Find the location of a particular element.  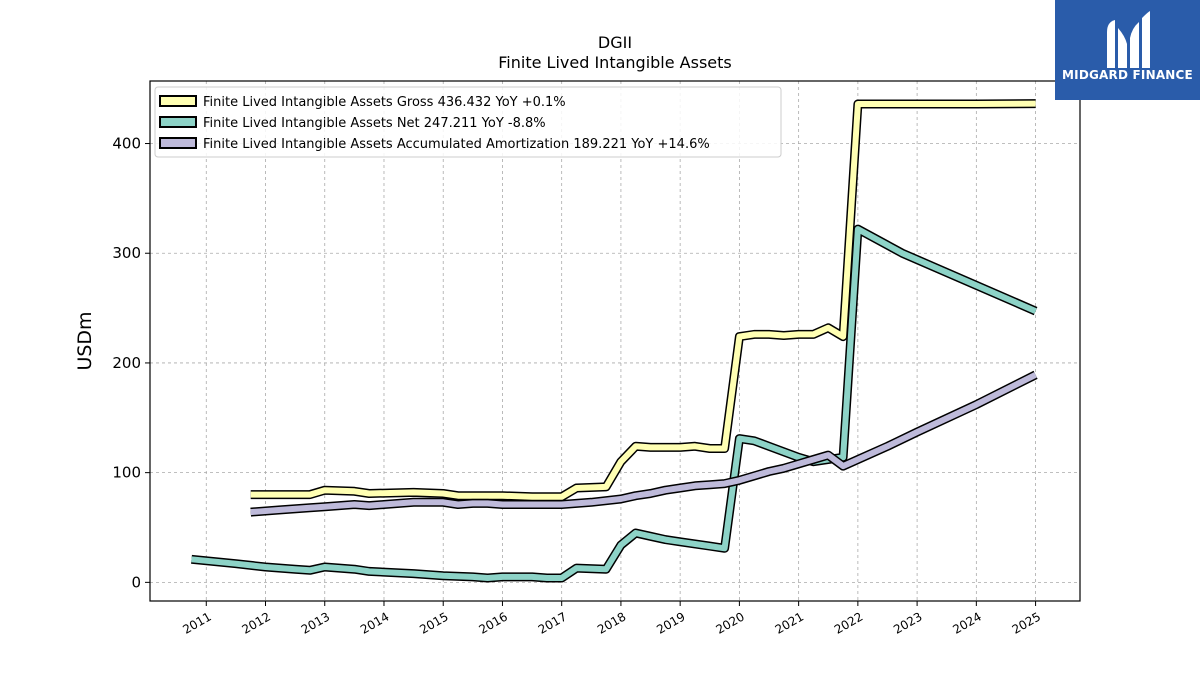

series-line is located at coordinates (643, 444).